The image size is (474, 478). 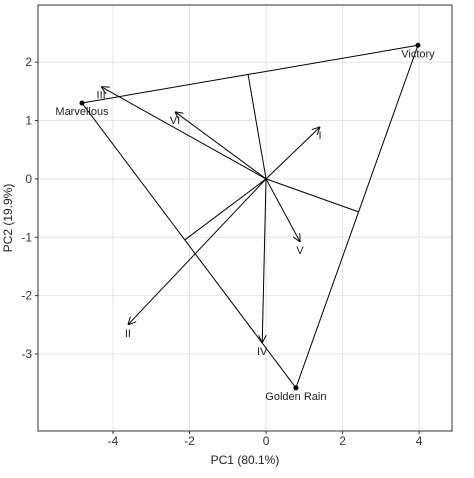 What do you see at coordinates (175, 121) in the screenshot?
I see `environment-label: VI` at bounding box center [175, 121].